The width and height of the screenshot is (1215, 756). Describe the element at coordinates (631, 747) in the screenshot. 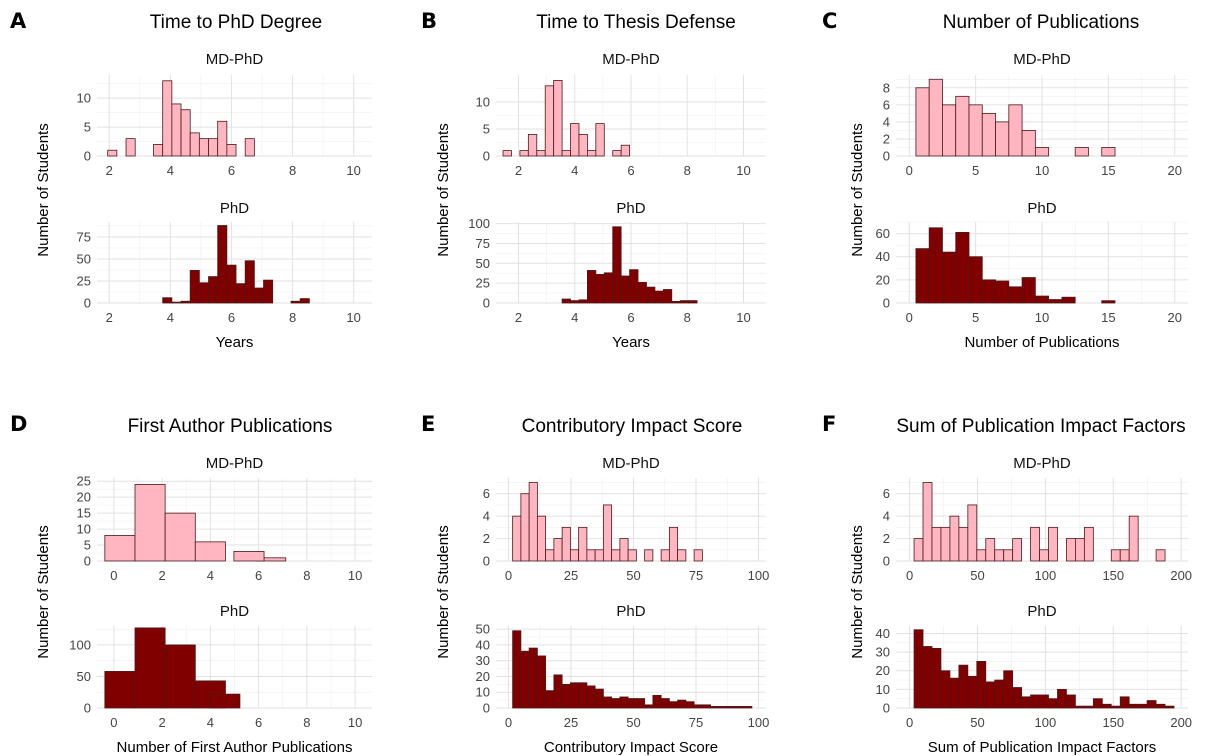

I see `x-axis-label: Contributory Impact Score` at that location.